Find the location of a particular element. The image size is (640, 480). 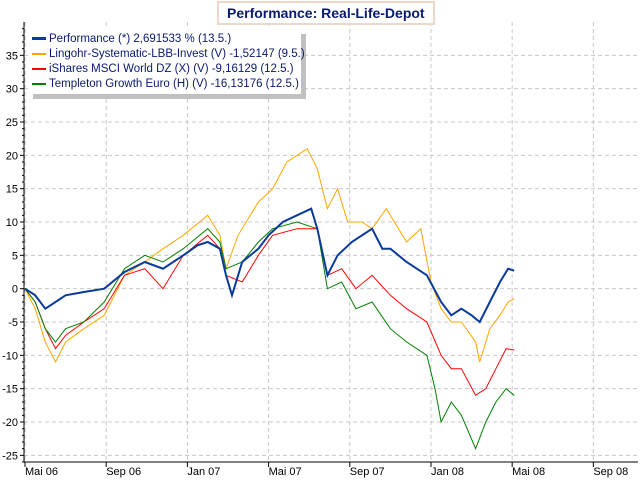

y-tick-label: 20 is located at coordinates (12, 156).